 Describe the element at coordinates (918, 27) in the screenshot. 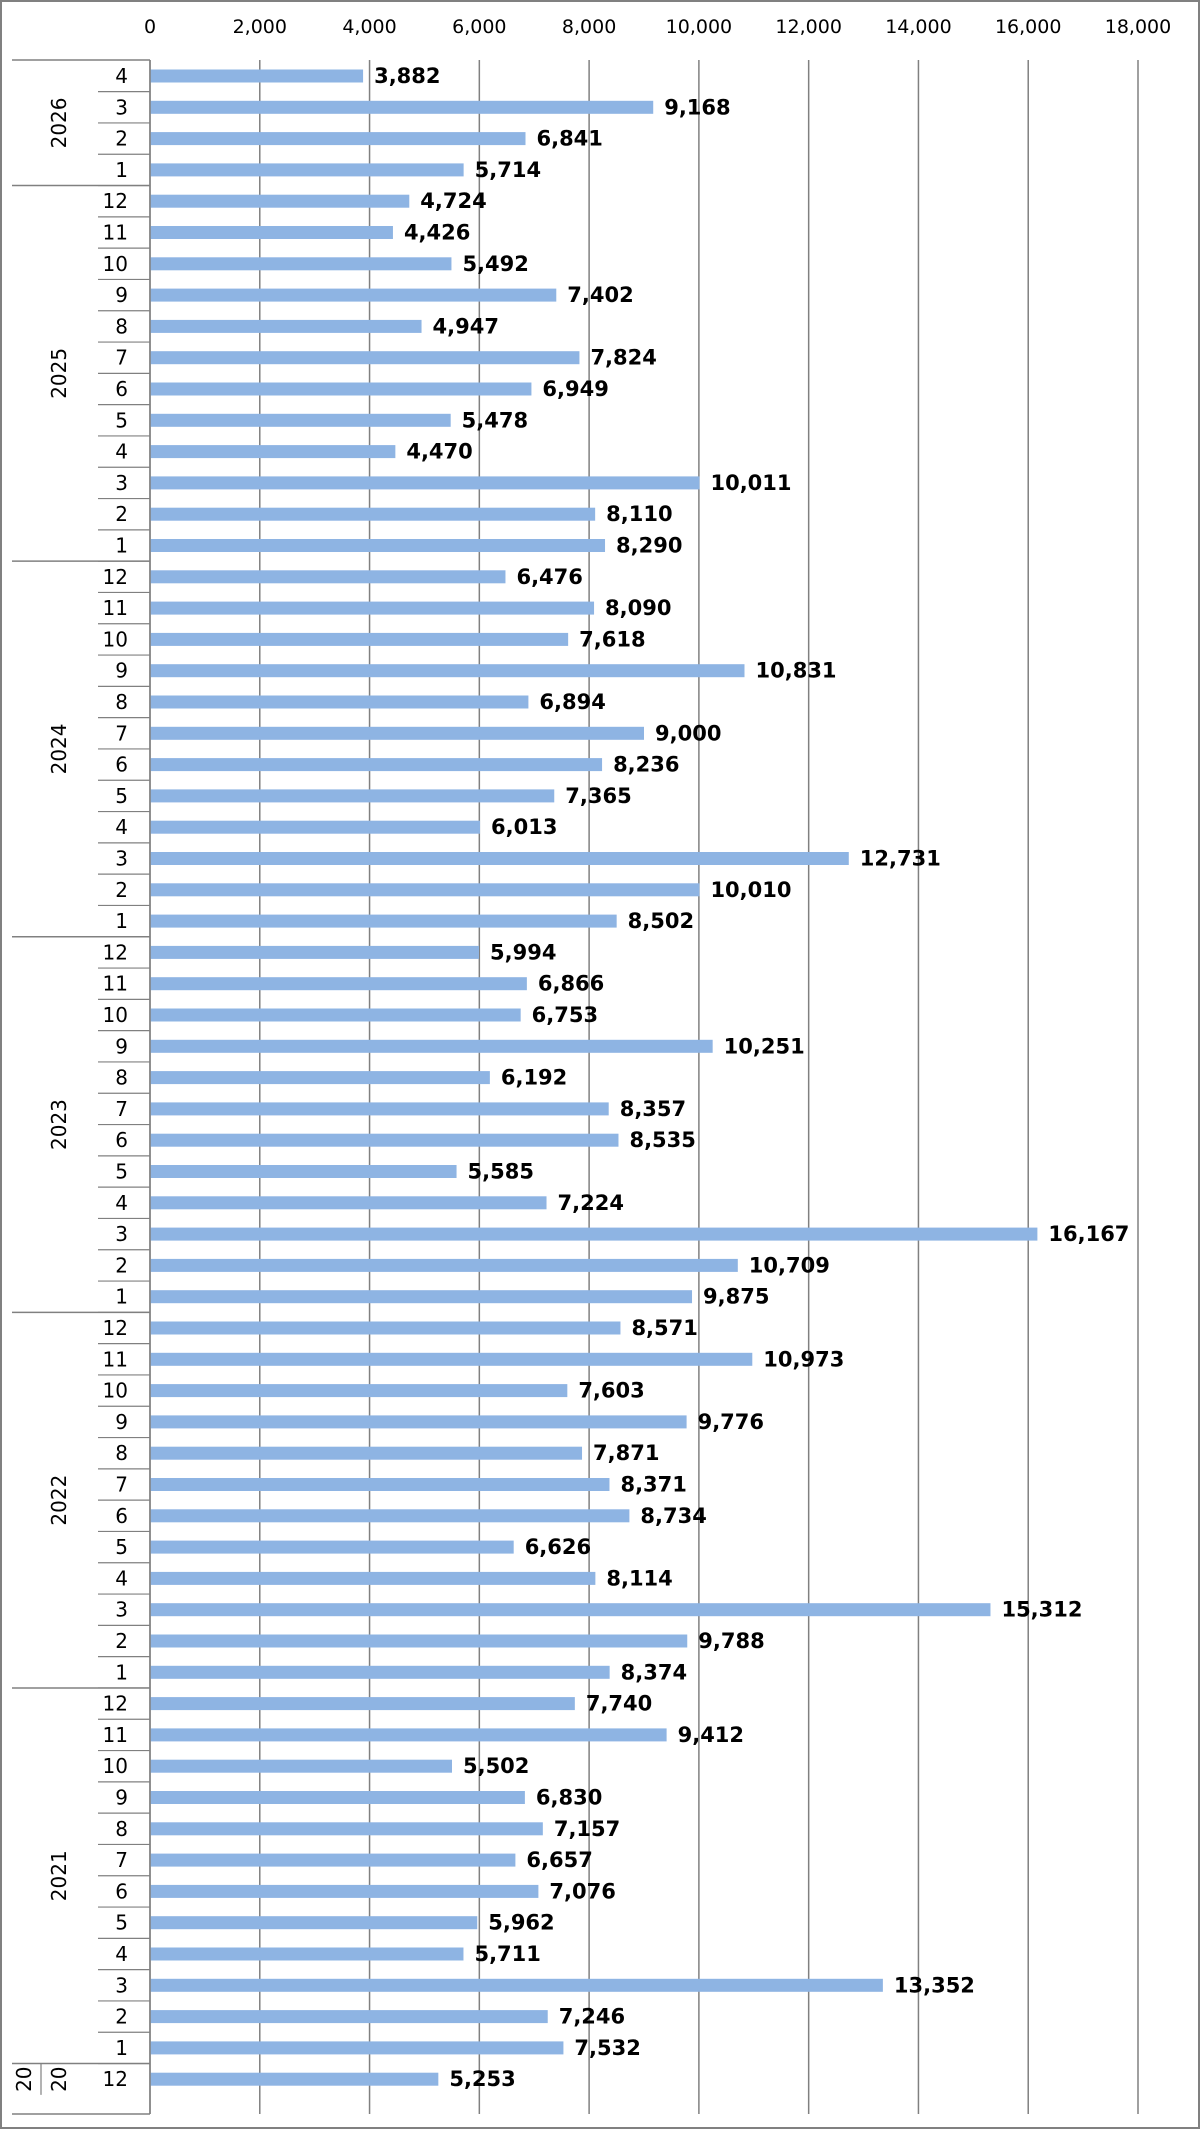

I see `x-tick-label: 14,000` at that location.